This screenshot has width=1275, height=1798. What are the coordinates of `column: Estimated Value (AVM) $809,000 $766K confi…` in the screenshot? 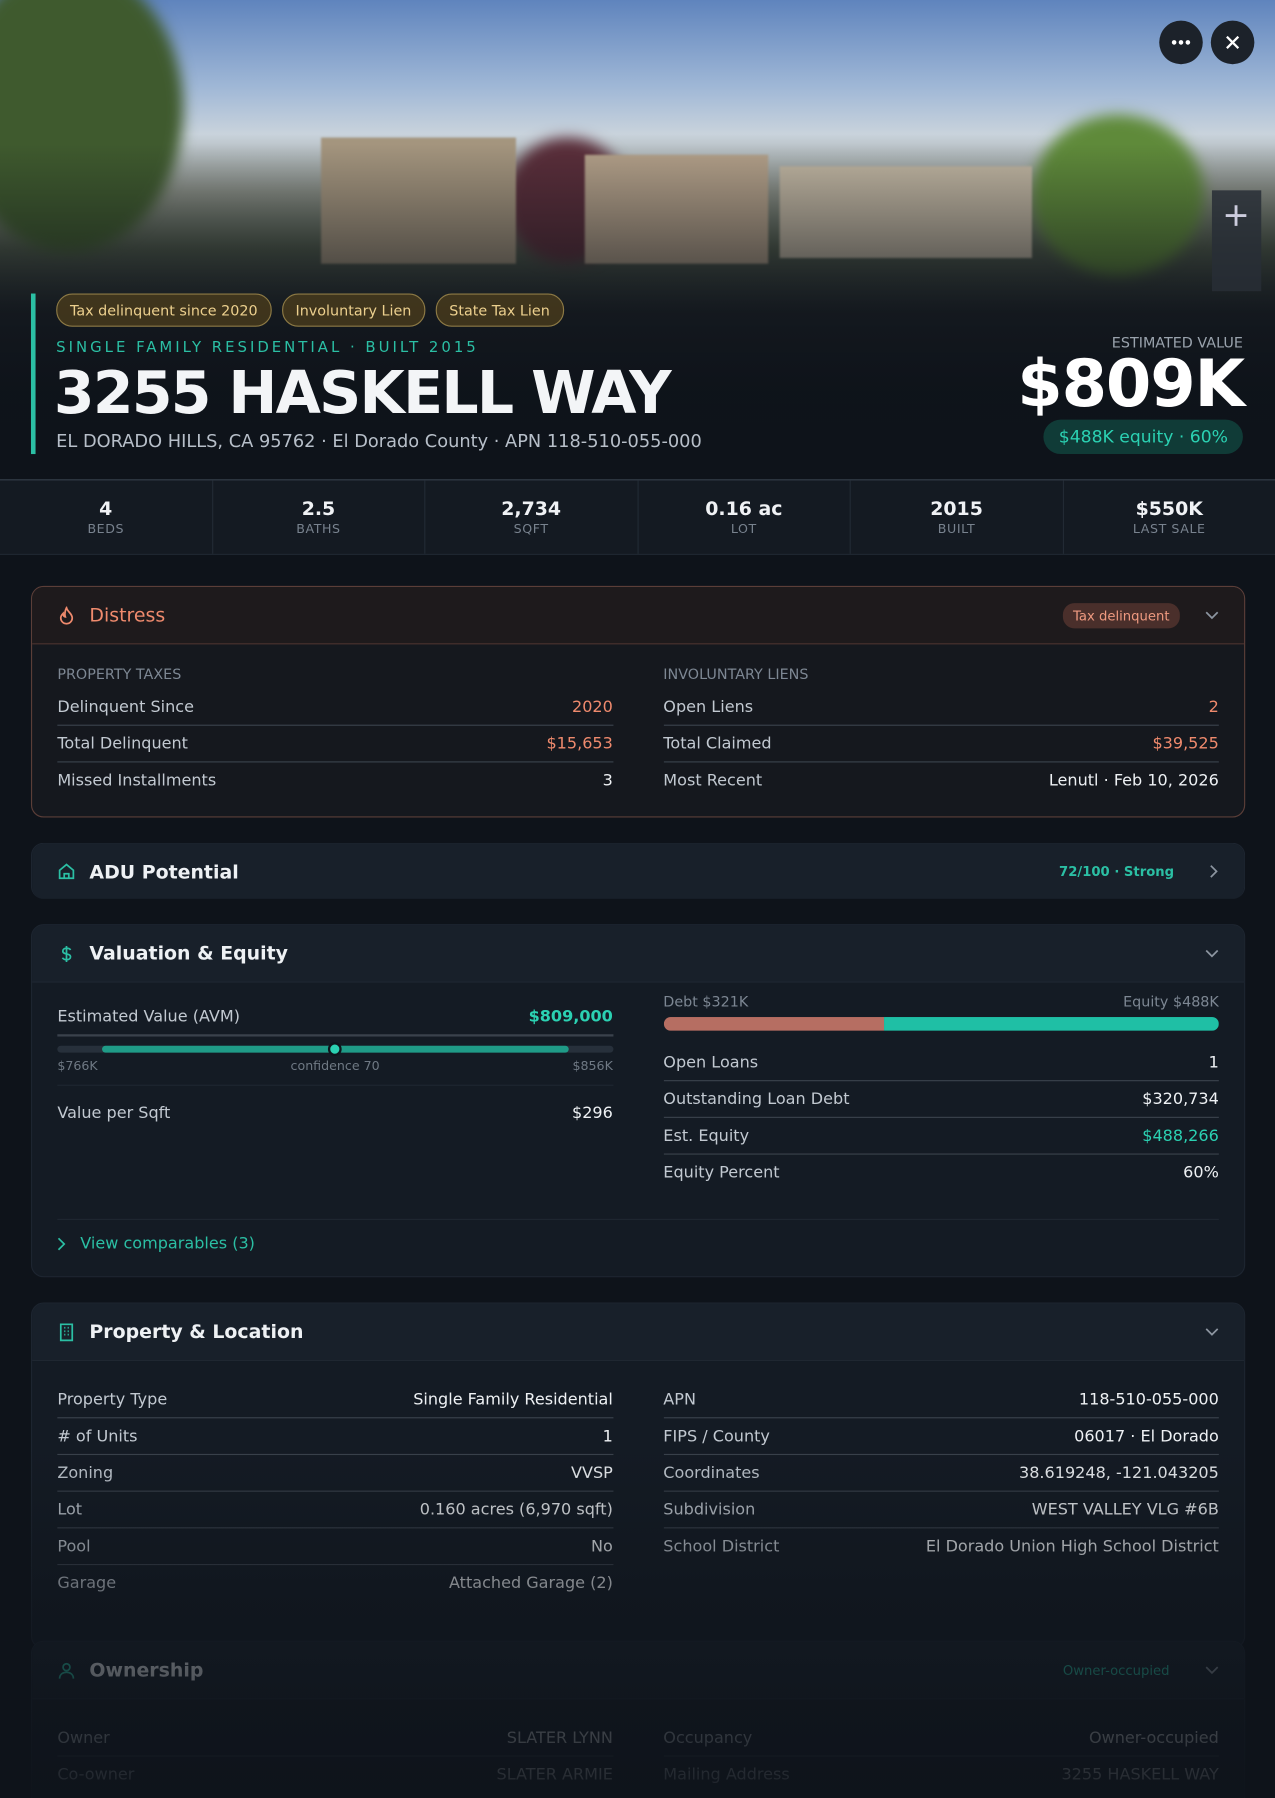 It's located at (335, 1094).